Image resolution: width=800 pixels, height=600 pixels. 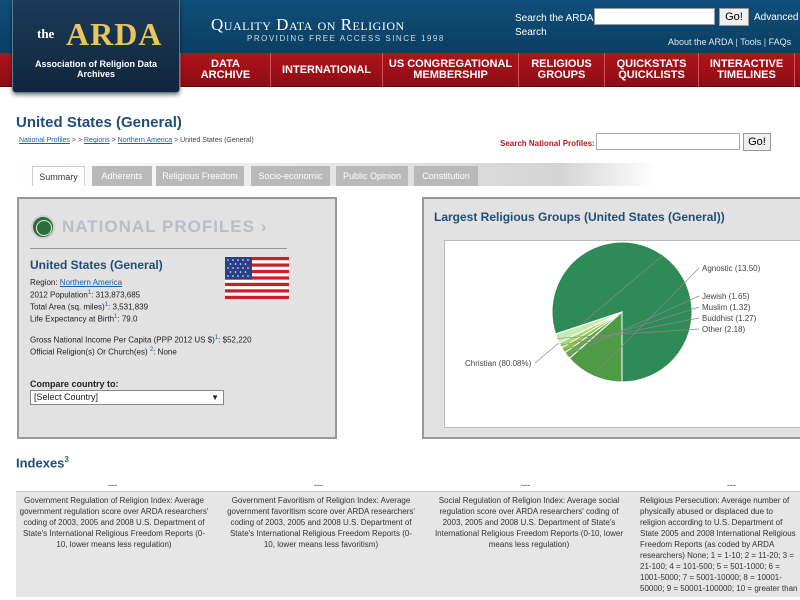 What do you see at coordinates (308, 24) in the screenshot?
I see `site-tagline: Quality Data on Religion` at bounding box center [308, 24].